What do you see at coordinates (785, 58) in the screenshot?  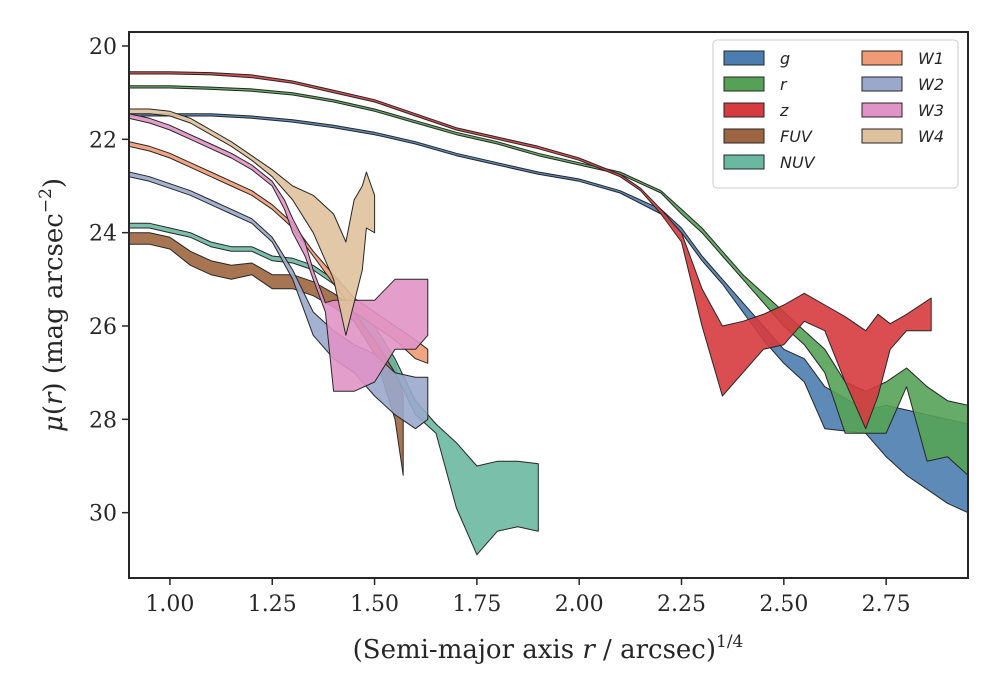 I see `legend-label-g: g` at bounding box center [785, 58].